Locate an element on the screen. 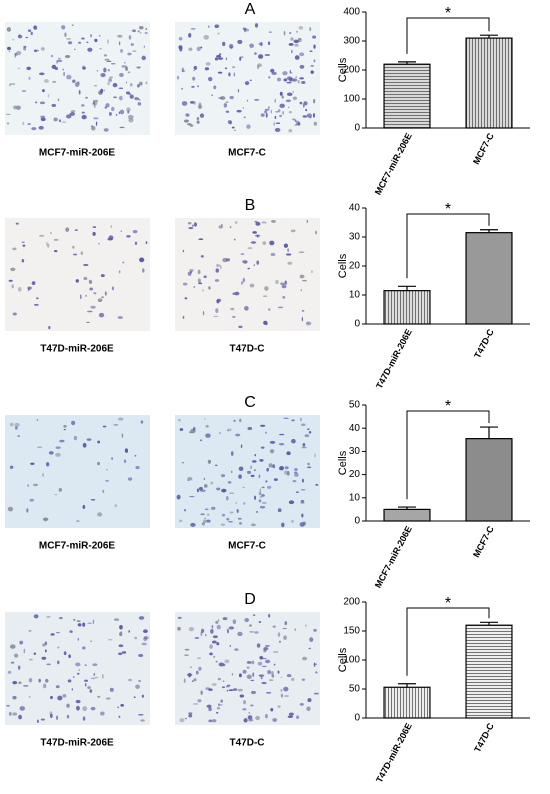 This screenshot has height=794, width=550. significance-mark: * is located at coordinates (448, 603).